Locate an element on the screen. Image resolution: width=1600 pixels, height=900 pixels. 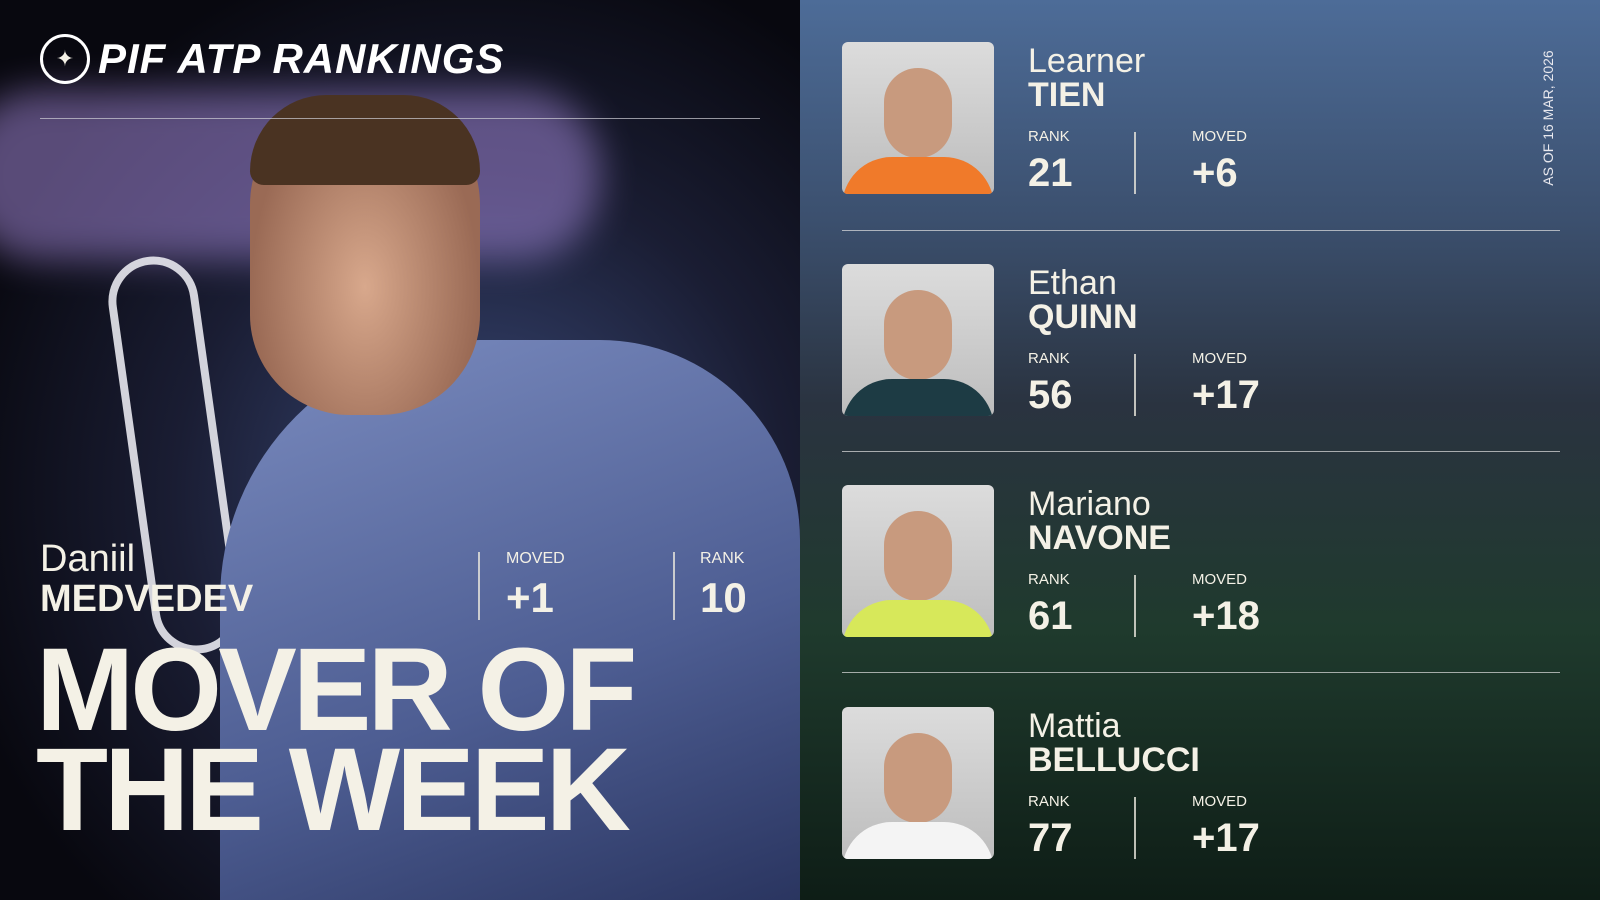
logo-text: PIF ATP RANKINGS is located at coordinates (301, 58).